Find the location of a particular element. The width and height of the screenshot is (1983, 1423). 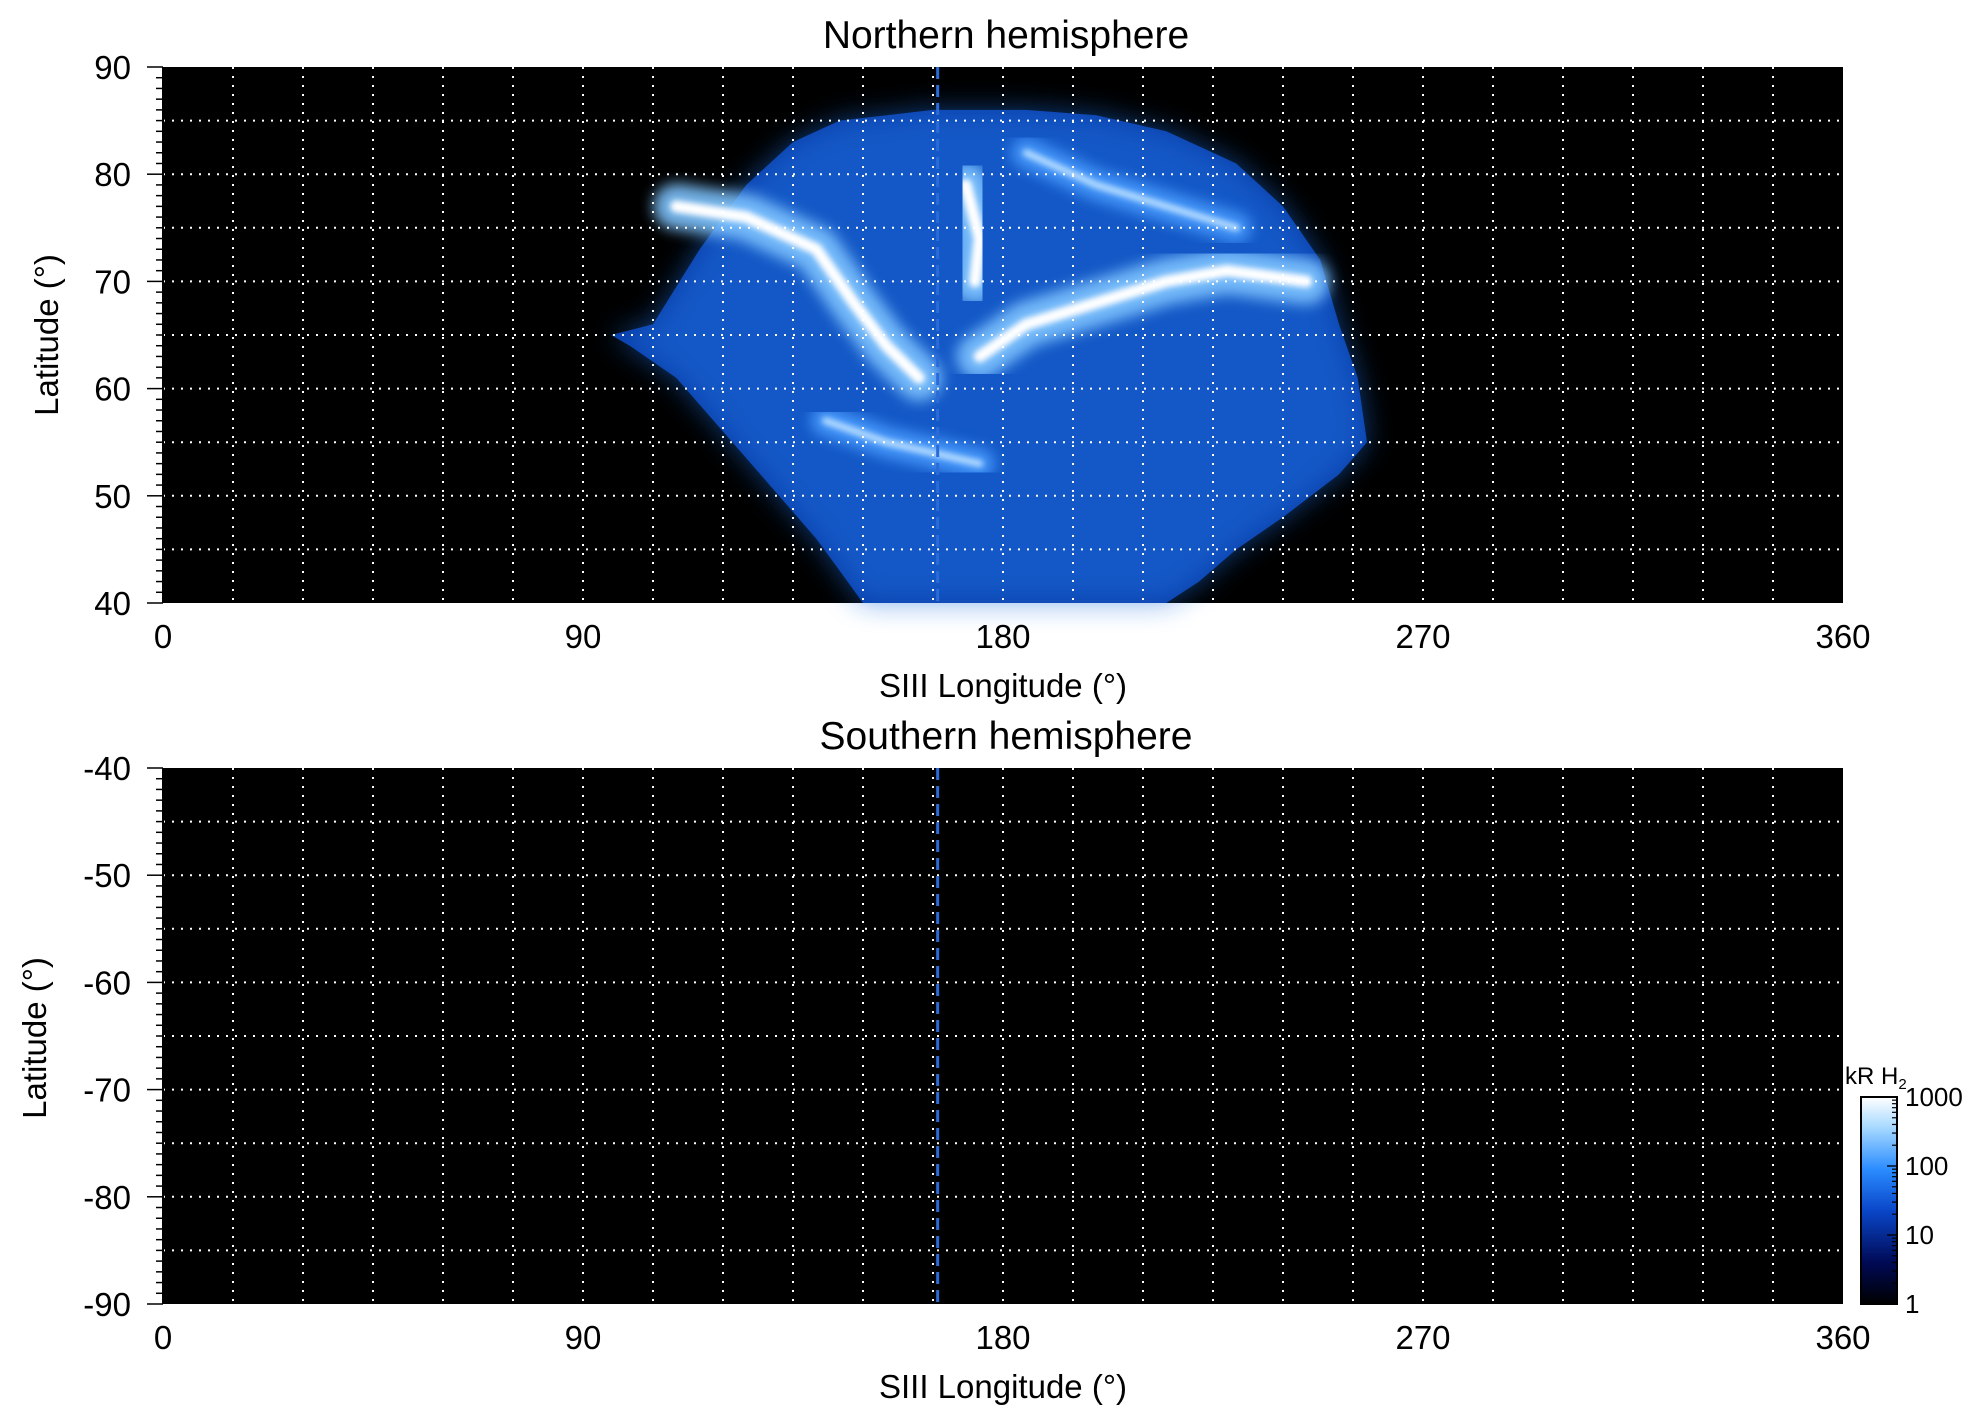

colorbar-tick-label: 1000 is located at coordinates (1934, 1097).